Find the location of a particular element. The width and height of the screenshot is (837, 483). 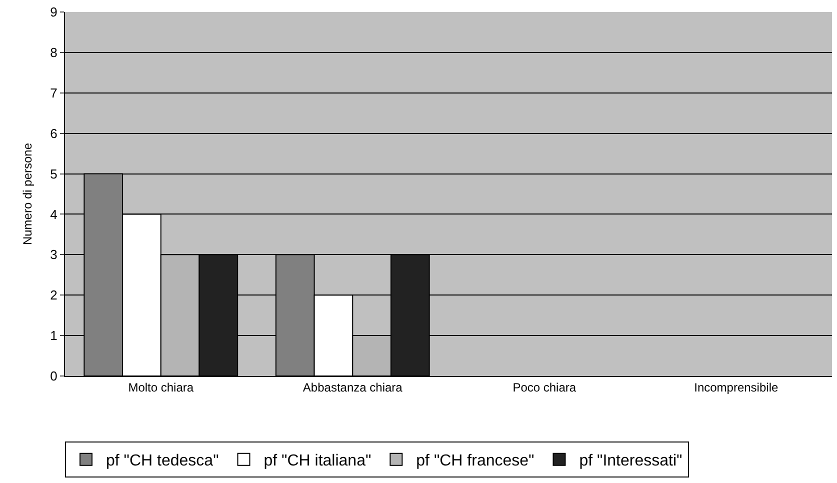

legend-label: pf "Interessati" is located at coordinates (630, 461).